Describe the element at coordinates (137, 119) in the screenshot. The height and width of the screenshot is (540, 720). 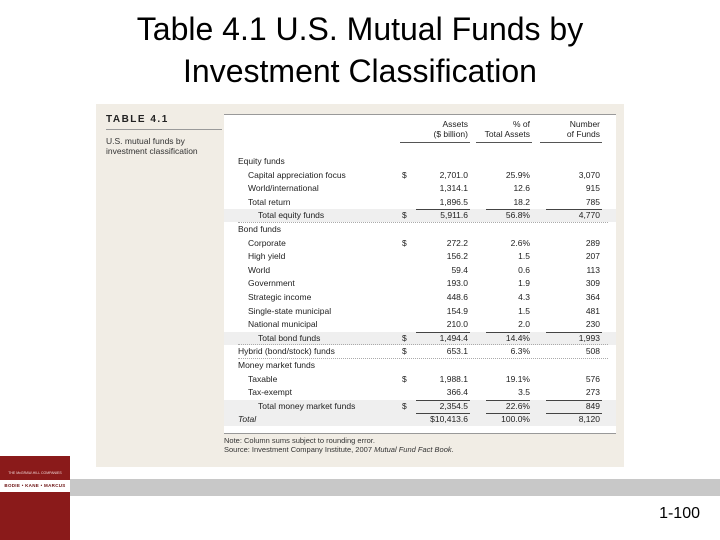
I see `table-label: TABLE 4.1` at that location.